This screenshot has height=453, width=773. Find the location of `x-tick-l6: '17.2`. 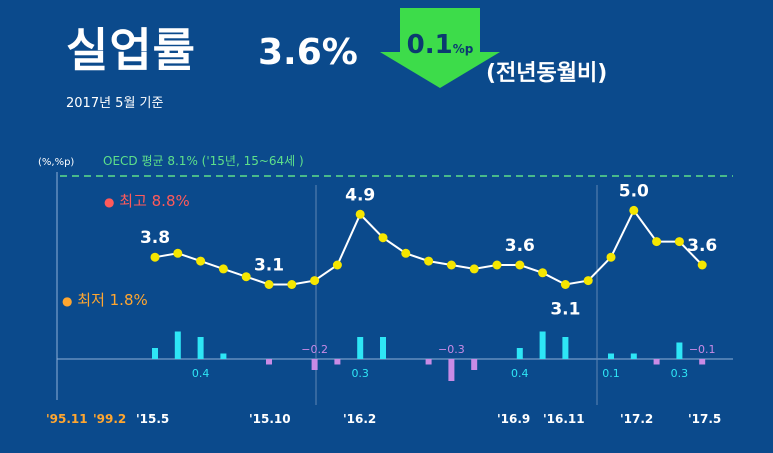

x-tick-l6: '17.2 is located at coordinates (637, 419).